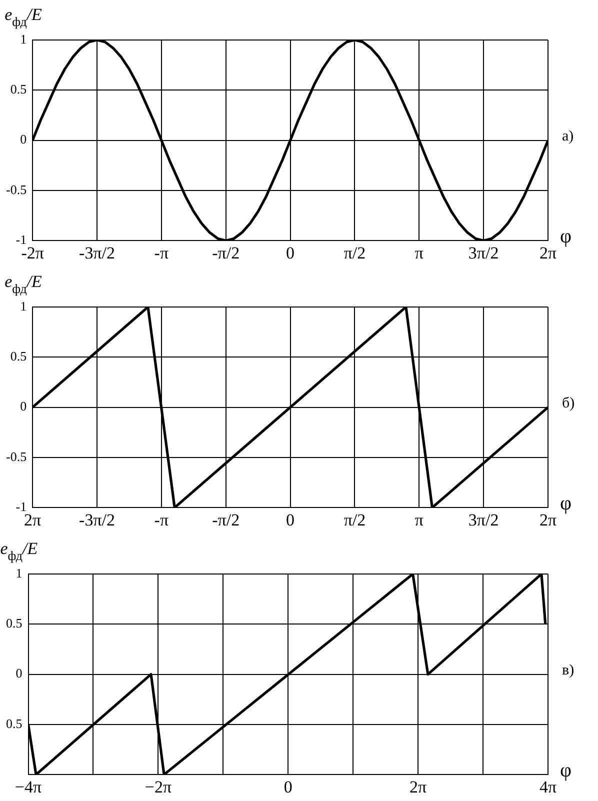 The height and width of the screenshot is (801, 598). Describe the element at coordinates (21, 506) in the screenshot. I see `y-tick-label: -1` at that location.